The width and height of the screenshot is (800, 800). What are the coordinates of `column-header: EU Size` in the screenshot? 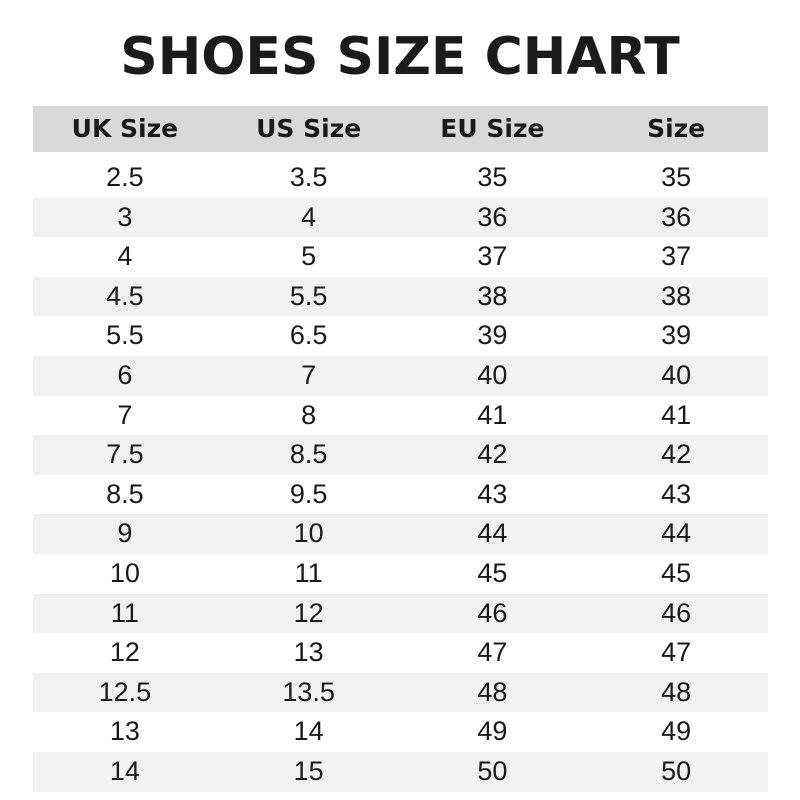 It's located at (492, 128).